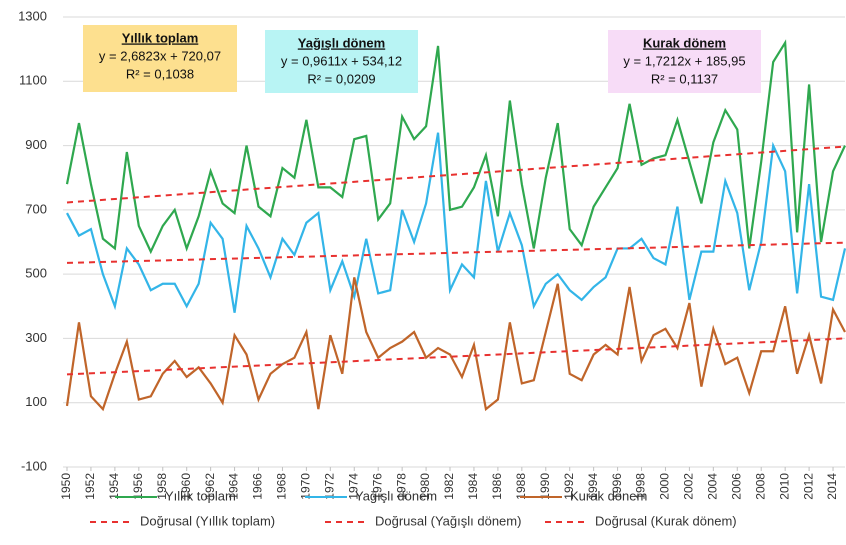  What do you see at coordinates (34, 465) in the screenshot?
I see `y-tick-label: -100` at bounding box center [34, 465].